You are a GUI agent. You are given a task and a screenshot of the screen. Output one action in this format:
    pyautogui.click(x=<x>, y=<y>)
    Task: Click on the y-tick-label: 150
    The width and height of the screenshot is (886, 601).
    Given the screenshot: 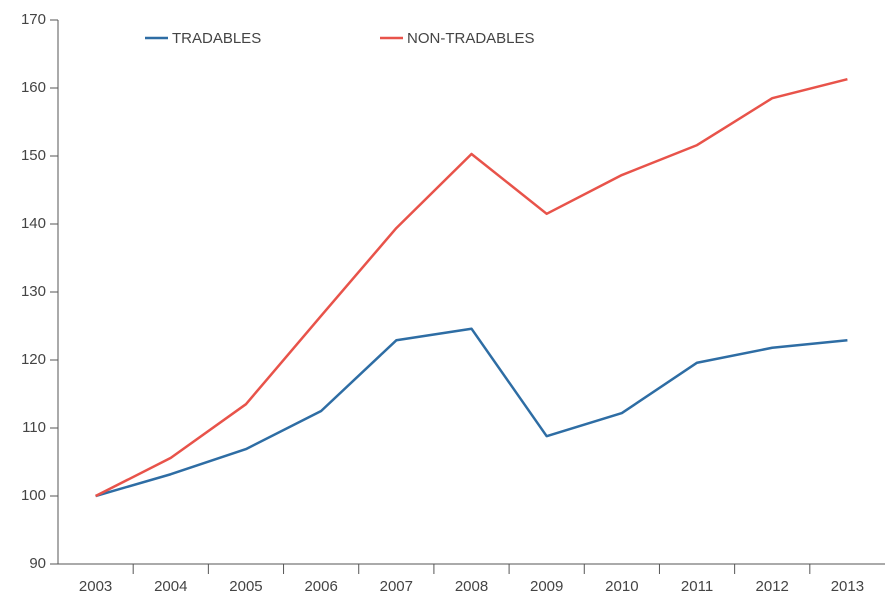 What is the action you would take?
    pyautogui.click(x=33, y=155)
    